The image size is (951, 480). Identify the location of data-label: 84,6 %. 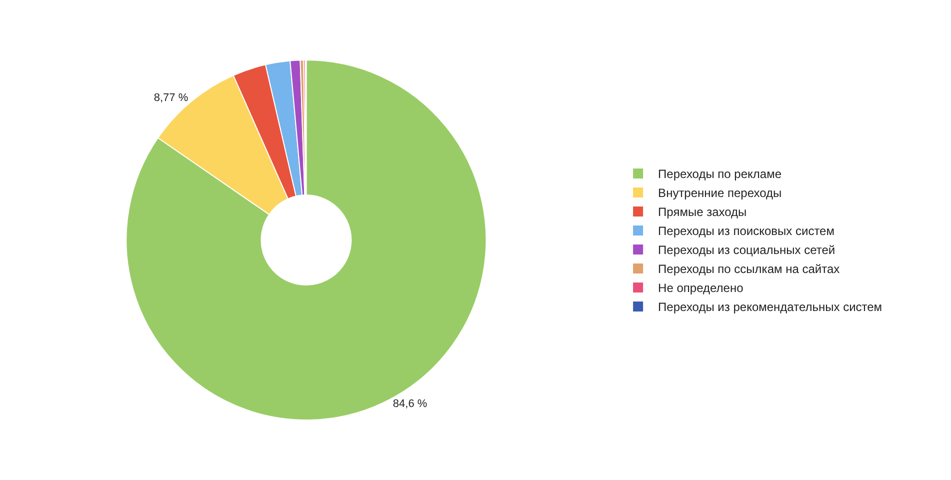
(410, 404).